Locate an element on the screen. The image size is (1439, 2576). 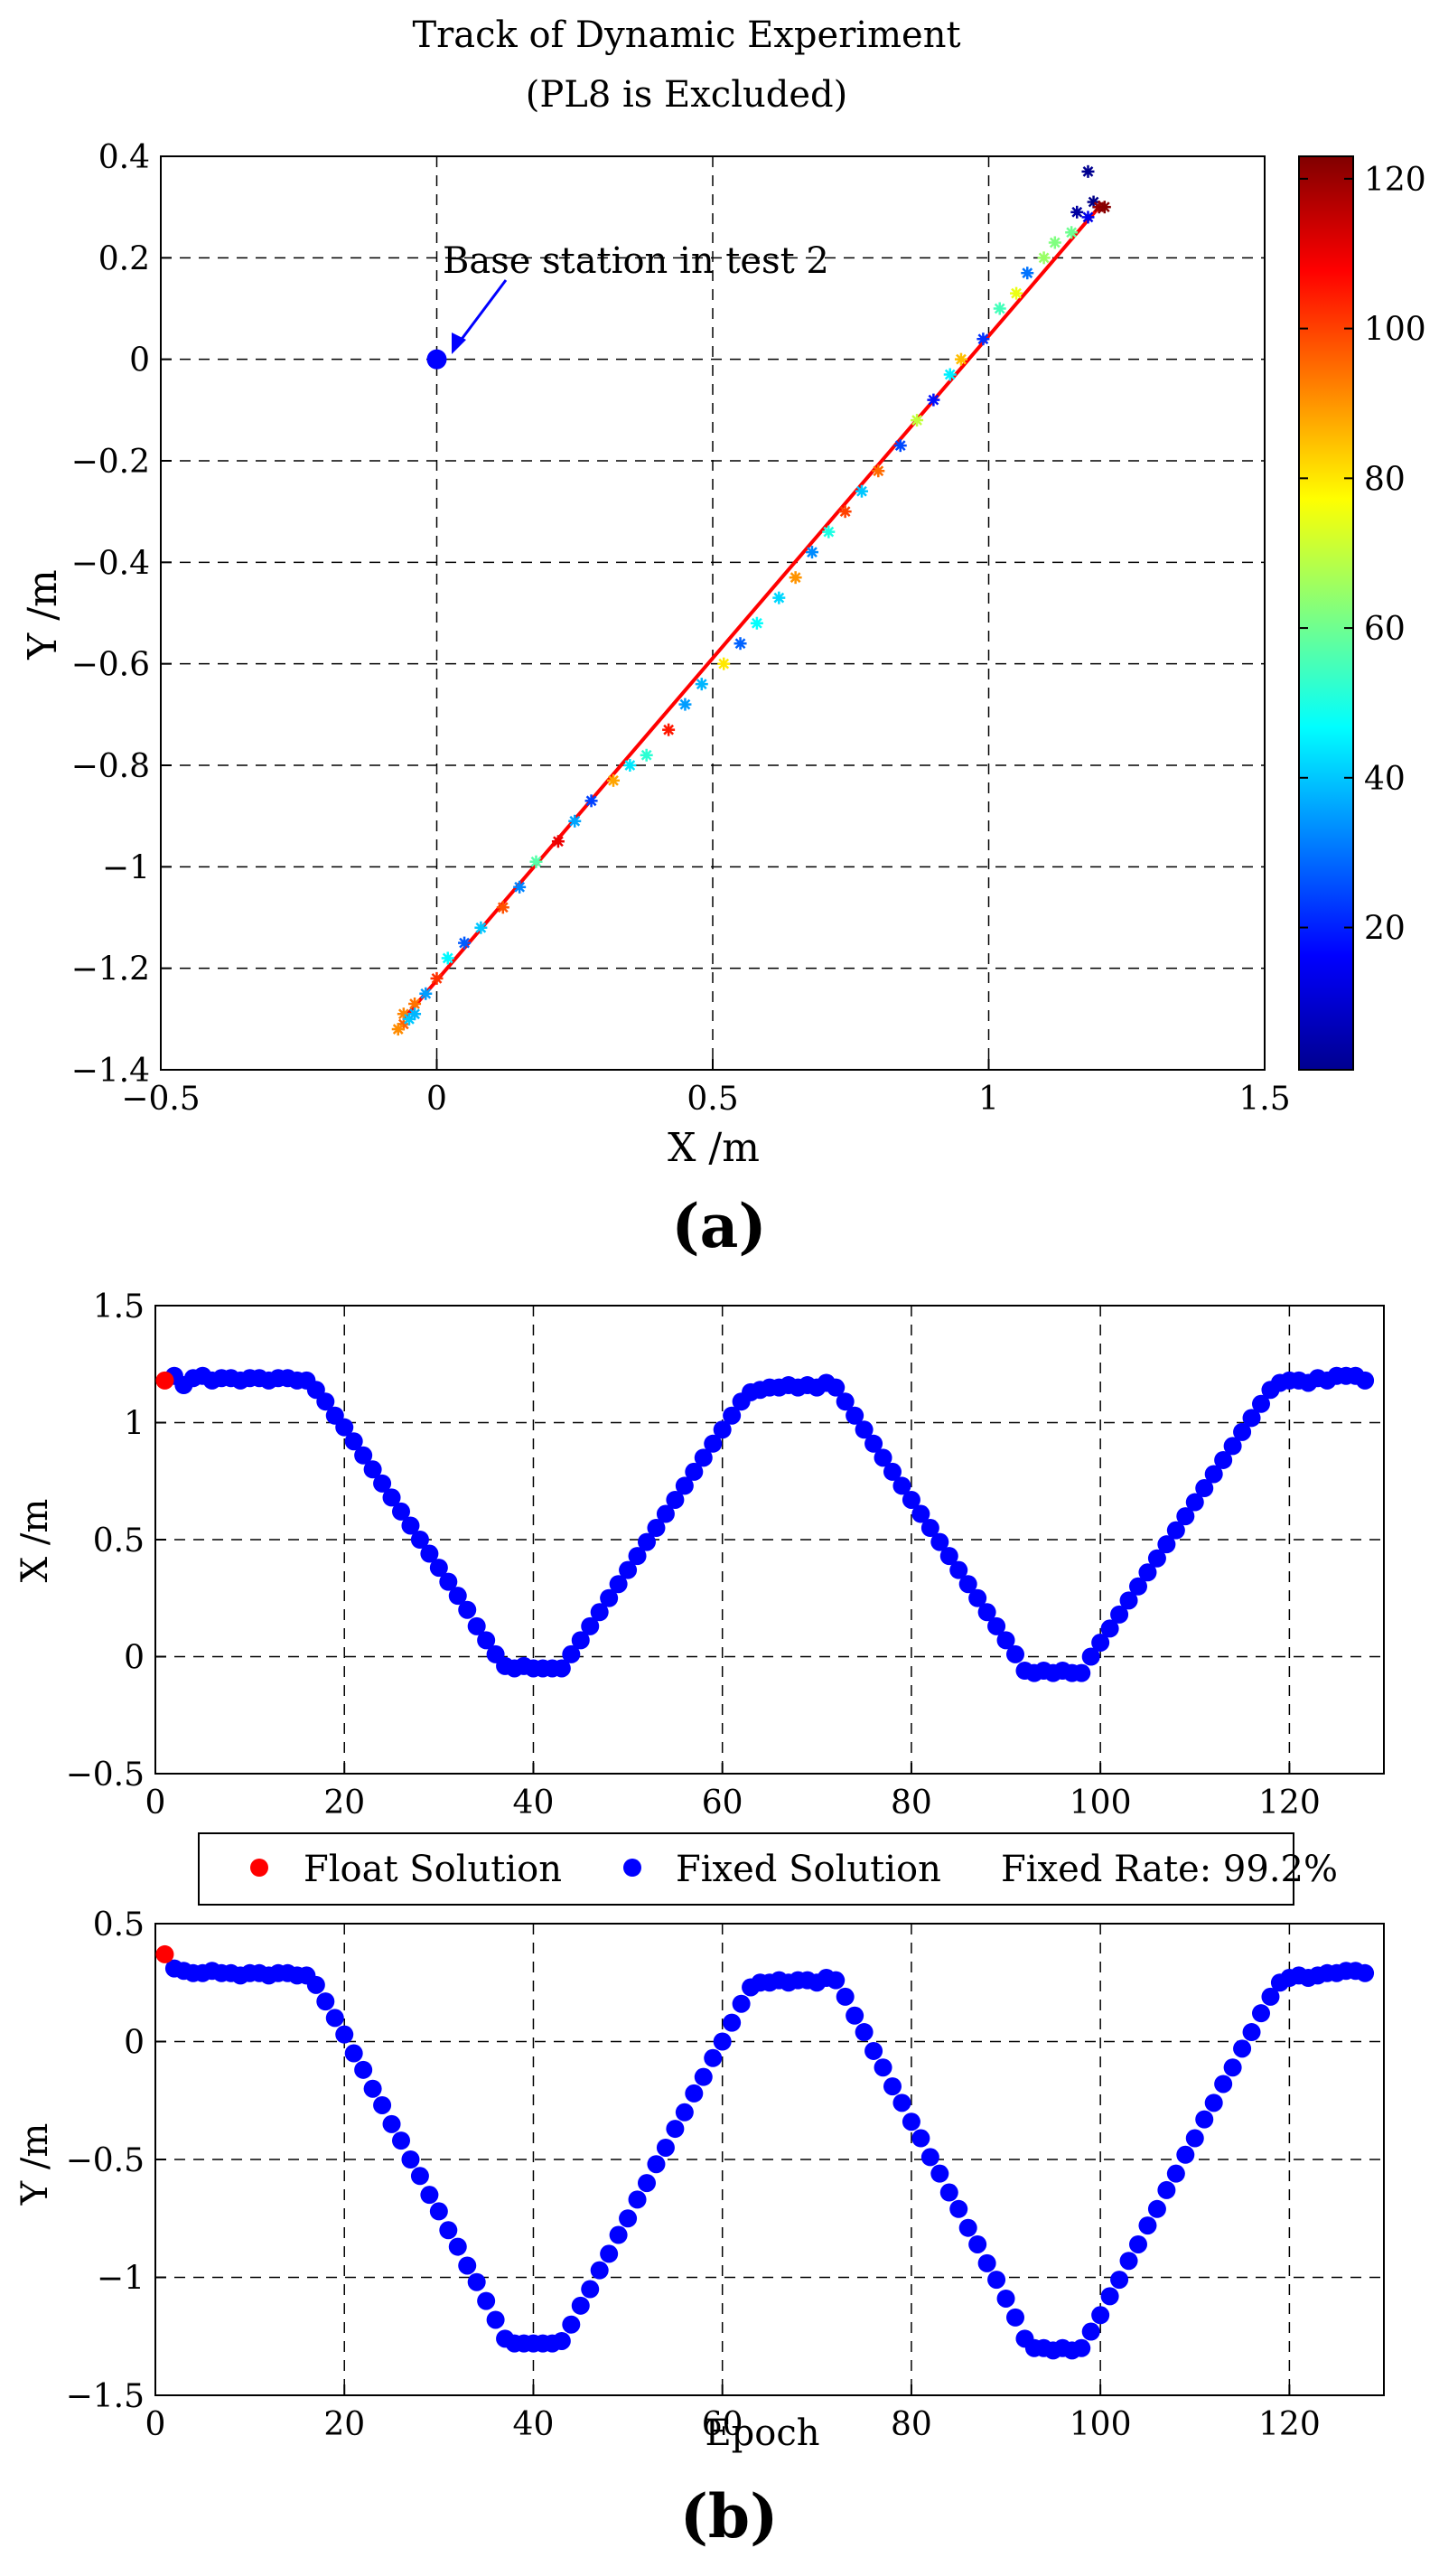
colorbar-tick-label: 40 is located at coordinates (1385, 779).